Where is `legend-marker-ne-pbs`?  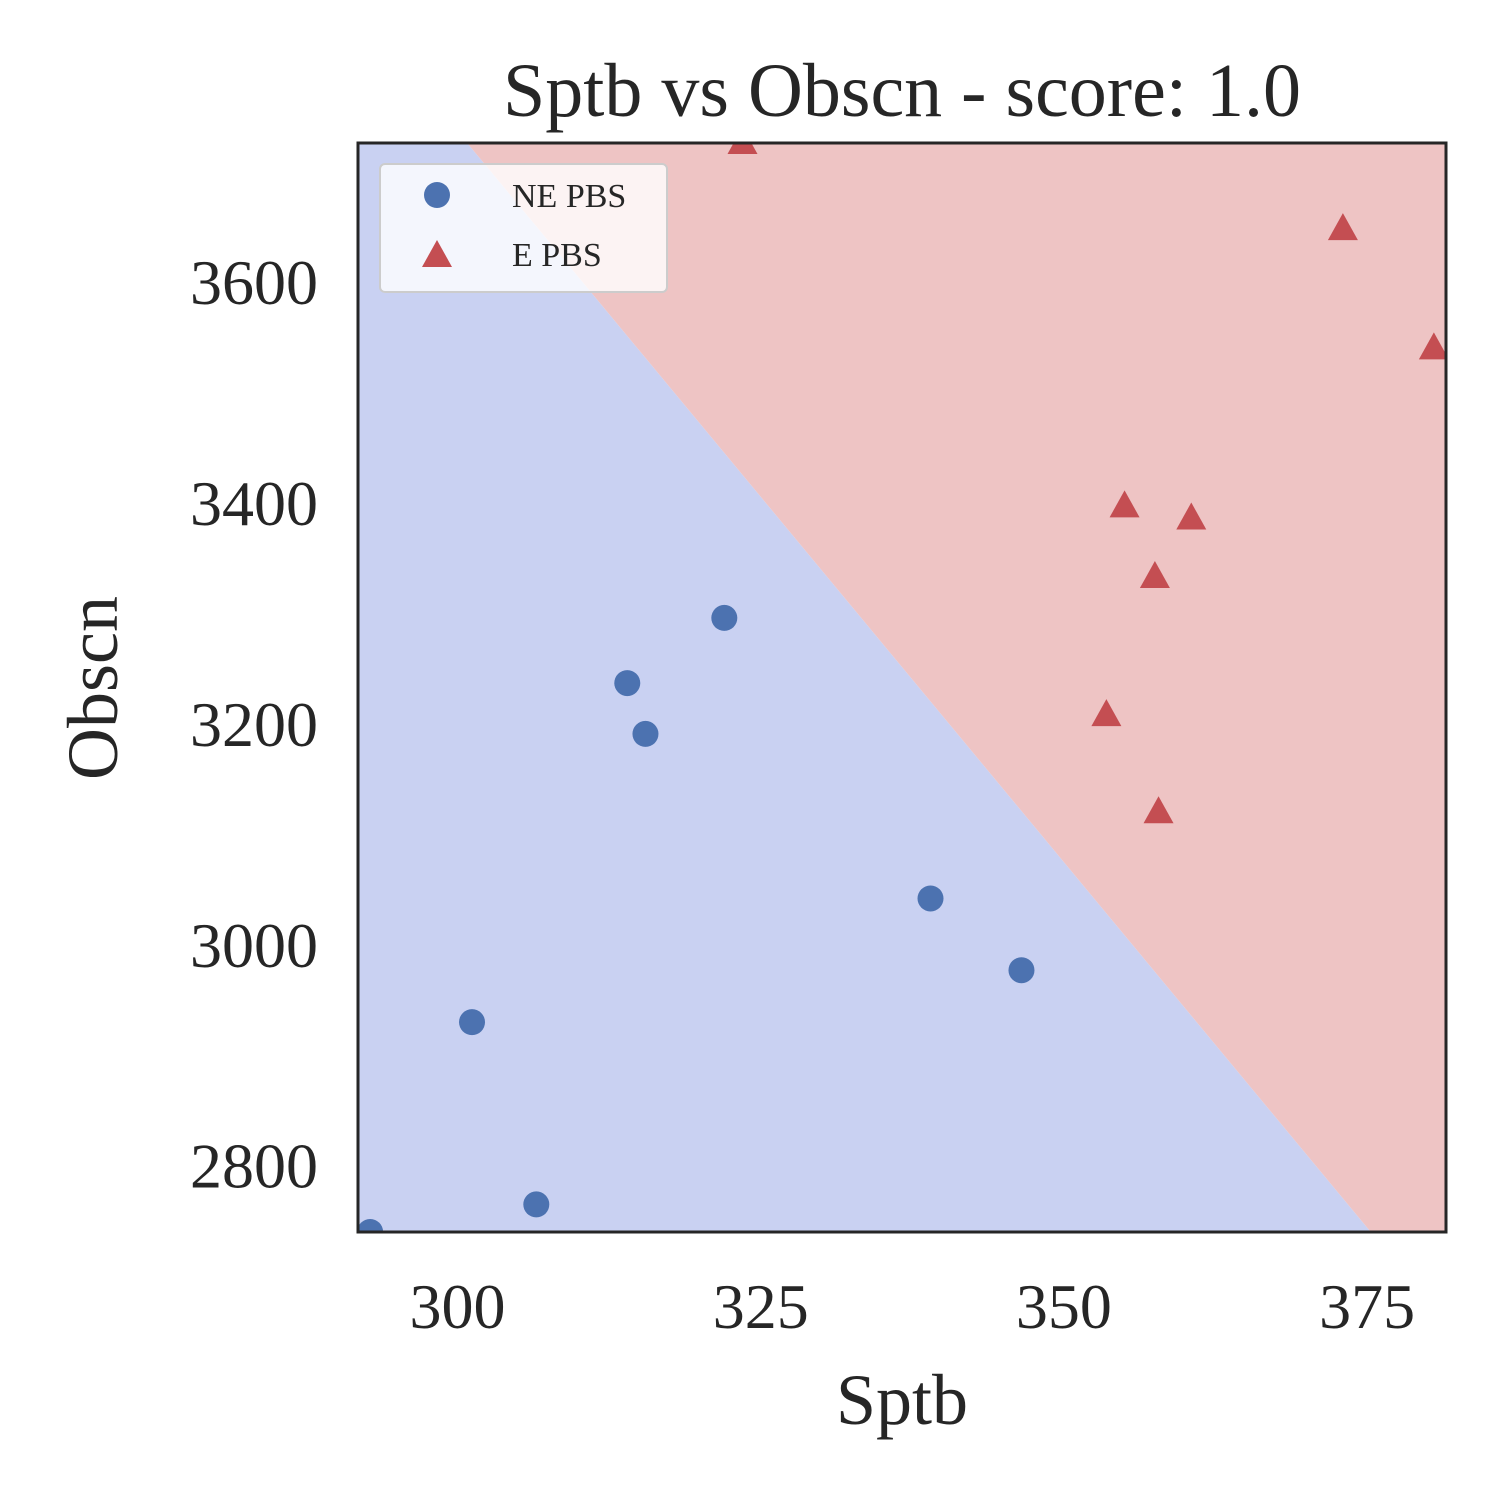
legend-marker-ne-pbs is located at coordinates (437, 195).